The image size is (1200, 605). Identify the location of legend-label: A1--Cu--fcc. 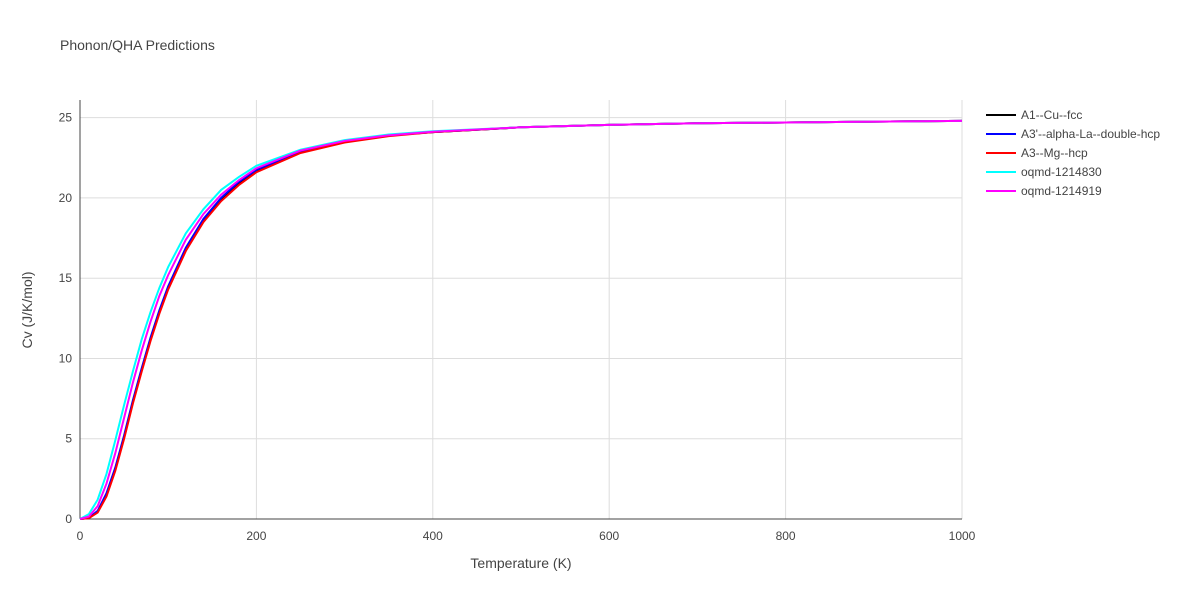
(1051, 115).